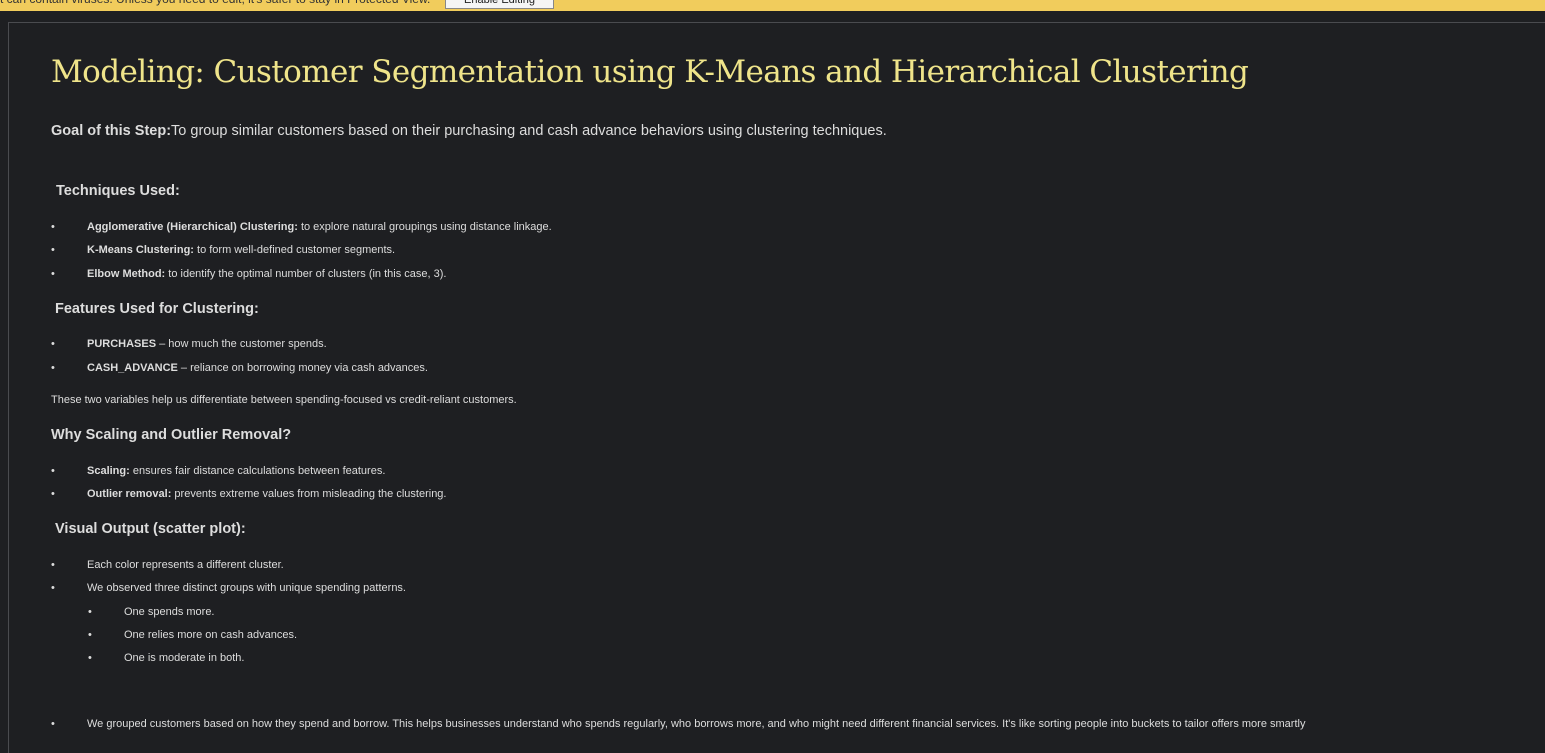  I want to click on heading: Features Used for Clustering:, so click(157, 309).